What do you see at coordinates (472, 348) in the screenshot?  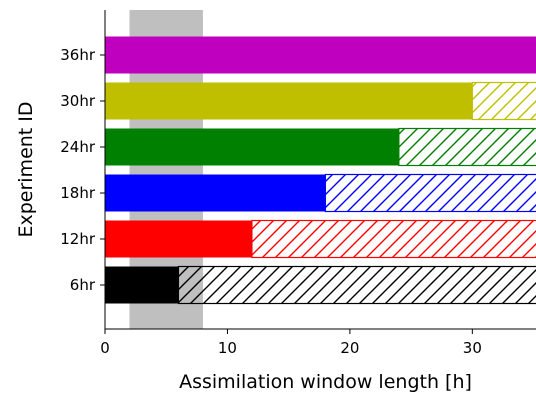 I see `x-tick-label: 30` at bounding box center [472, 348].